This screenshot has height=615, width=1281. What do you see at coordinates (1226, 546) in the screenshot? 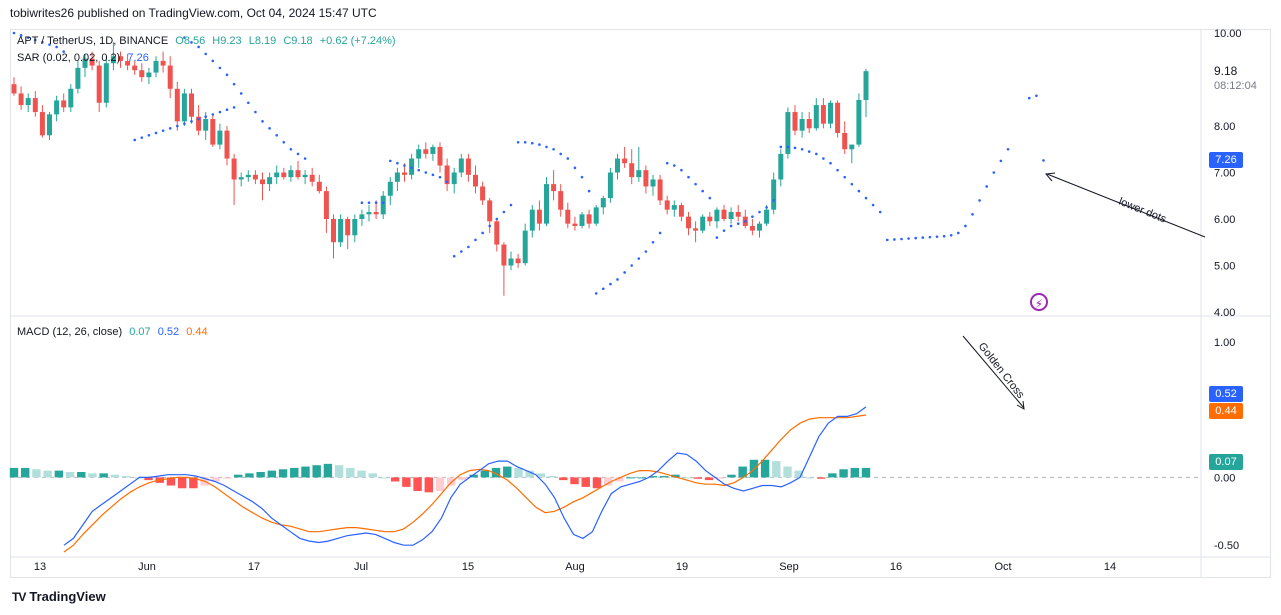
I see `macd-tick-label: -0.50` at bounding box center [1226, 546].